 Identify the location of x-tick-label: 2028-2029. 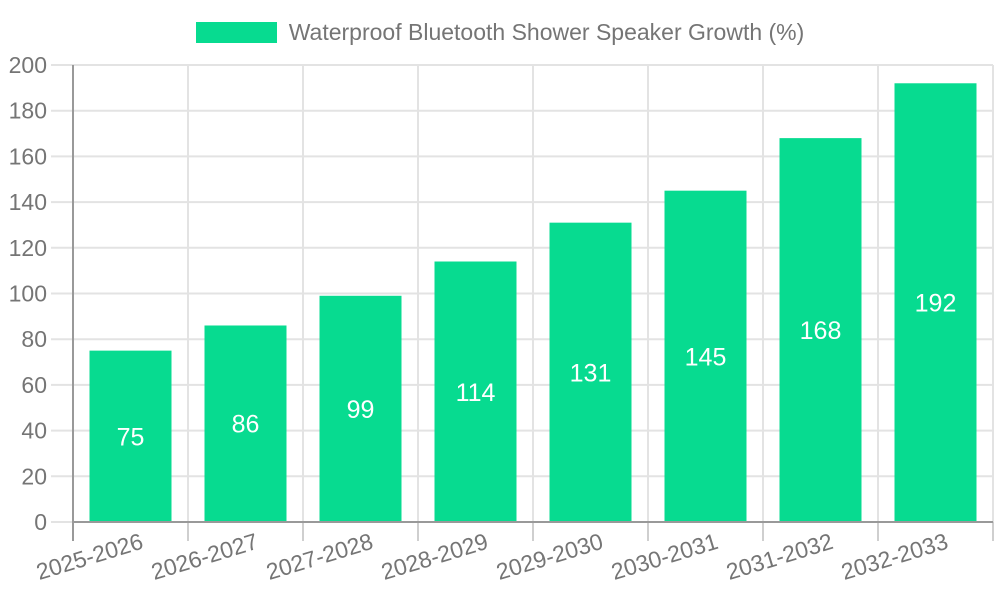
(434, 556).